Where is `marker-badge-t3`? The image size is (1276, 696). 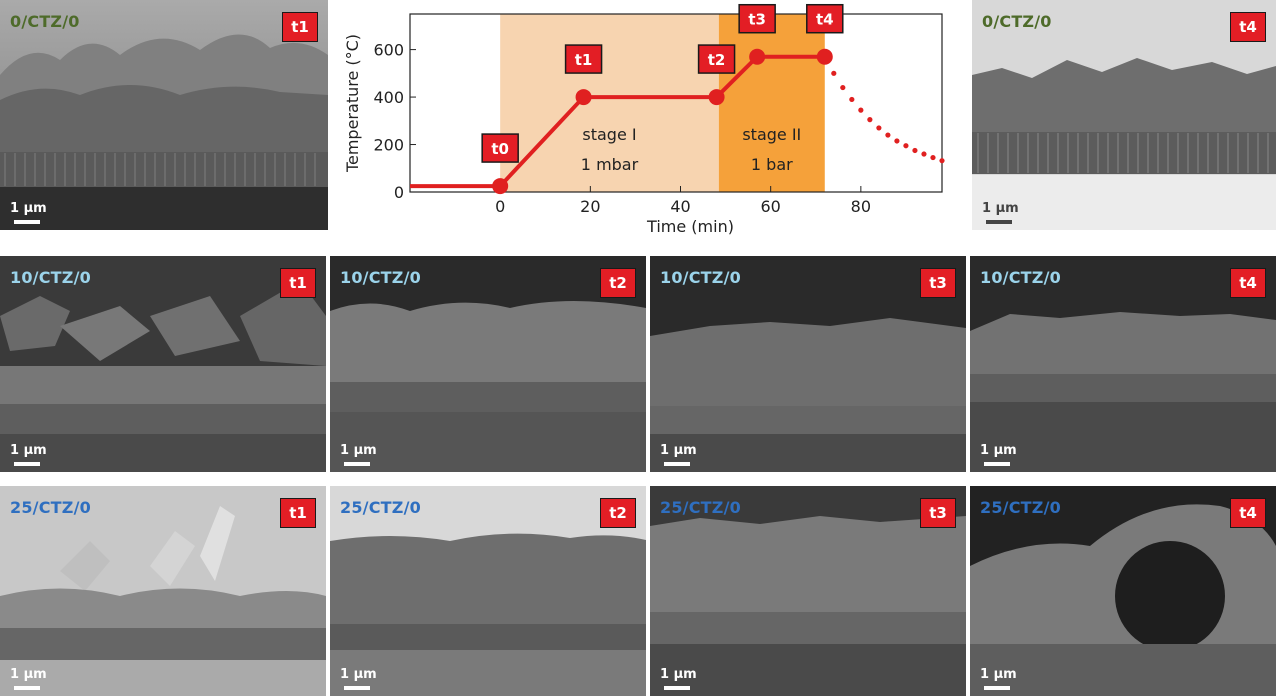
marker-badge-t3 is located at coordinates (757, 18).